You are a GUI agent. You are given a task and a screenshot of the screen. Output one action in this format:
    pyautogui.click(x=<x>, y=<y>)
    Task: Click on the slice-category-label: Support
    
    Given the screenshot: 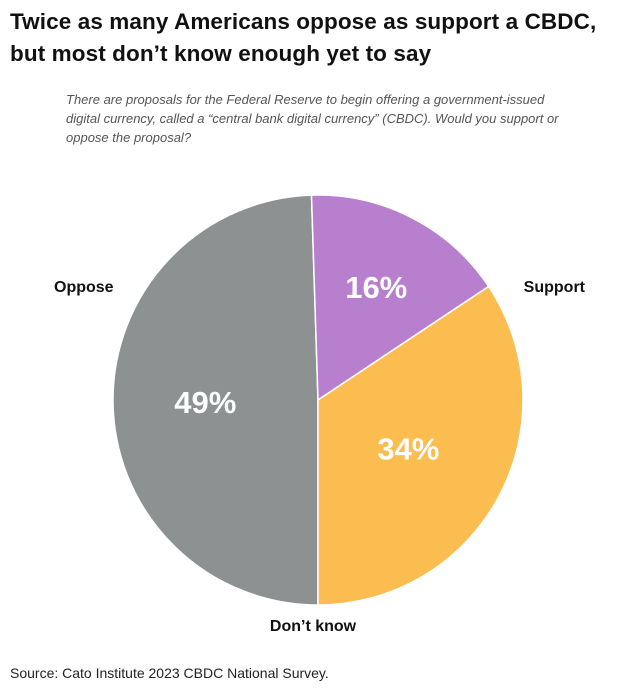 What is the action you would take?
    pyautogui.click(x=555, y=287)
    